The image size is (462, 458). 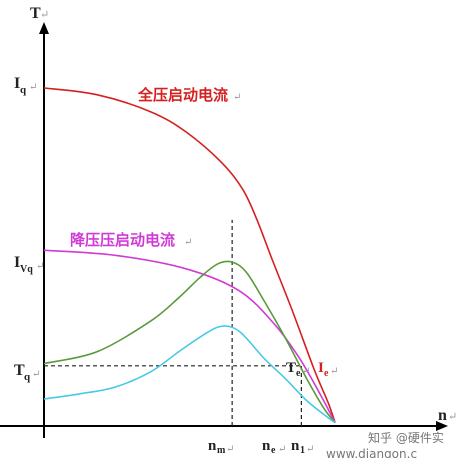 What do you see at coordinates (452, 417) in the screenshot?
I see `x-axis-title-mark: ↵` at bounding box center [452, 417].